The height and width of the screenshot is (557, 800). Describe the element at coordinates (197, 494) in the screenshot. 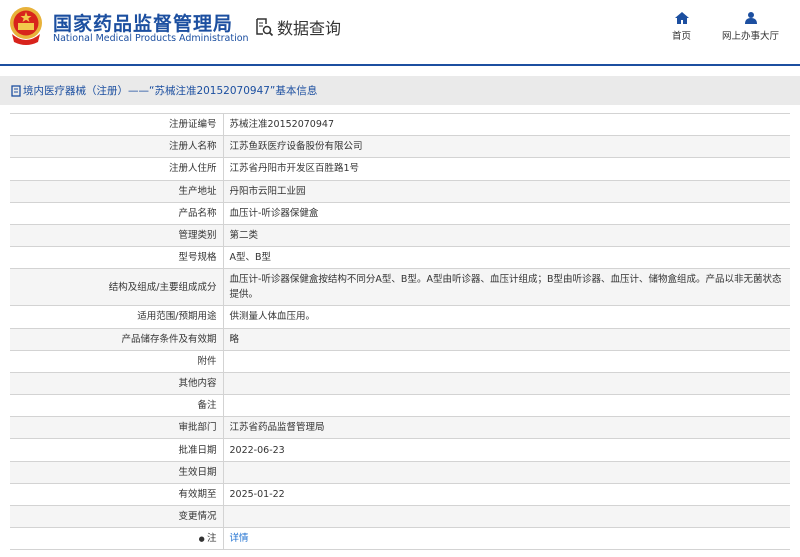

I see `field-label-text: 有效期至` at that location.